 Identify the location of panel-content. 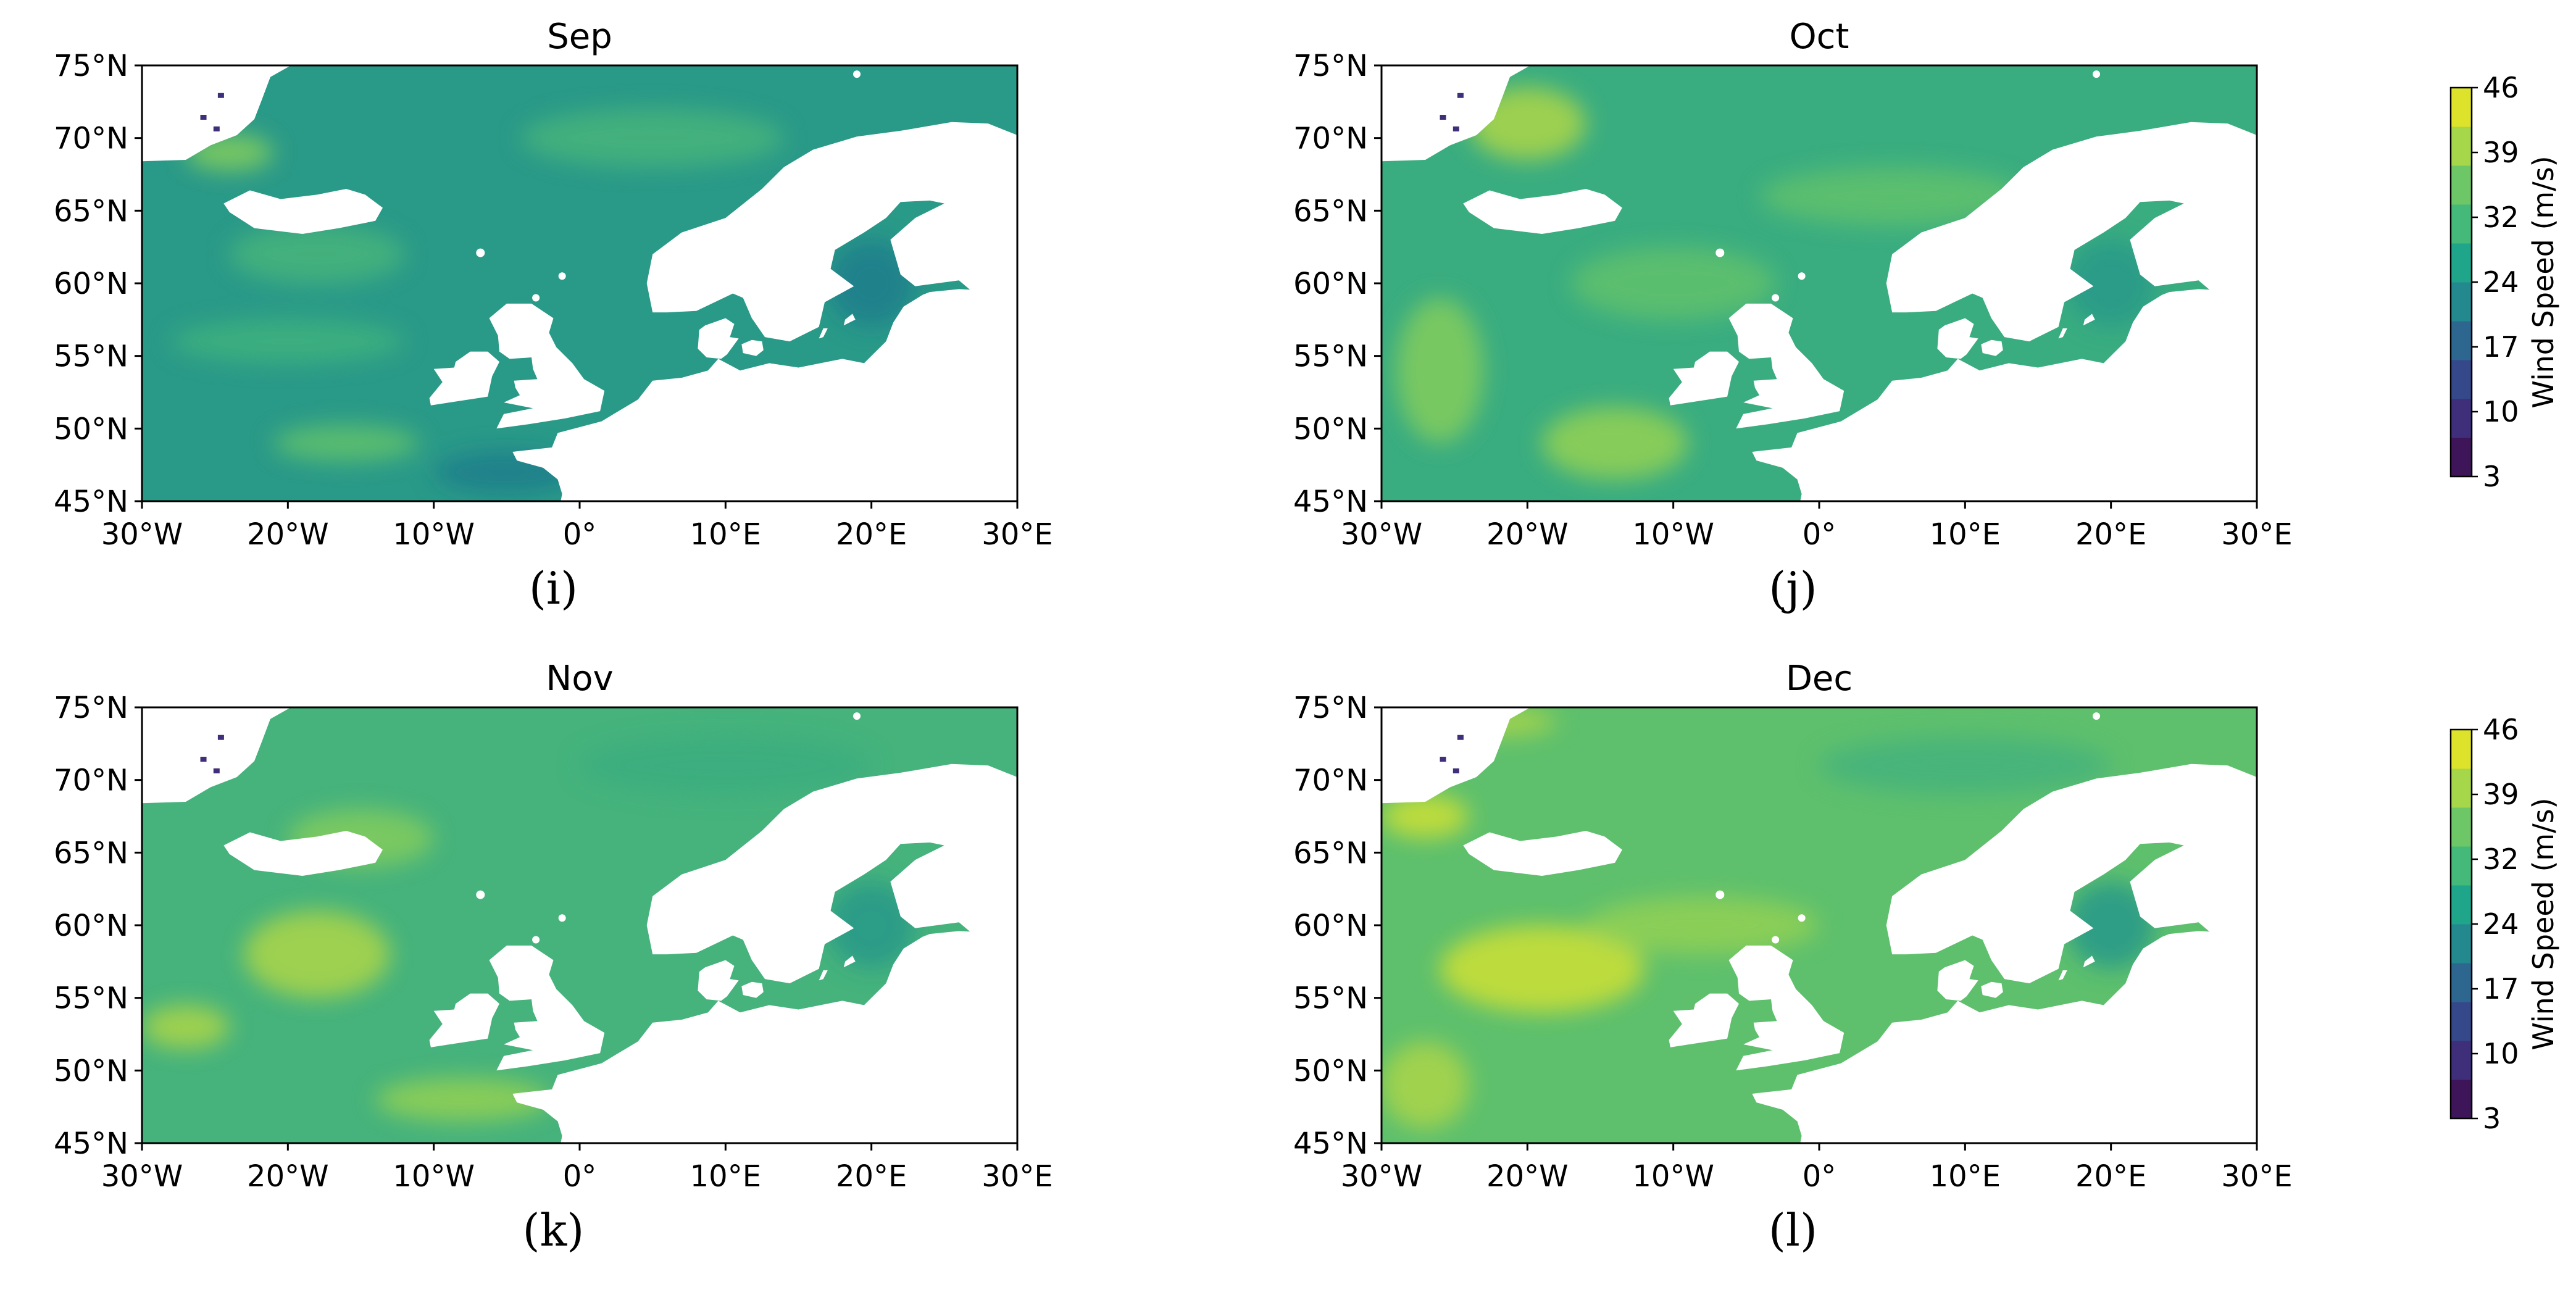
(1819, 283).